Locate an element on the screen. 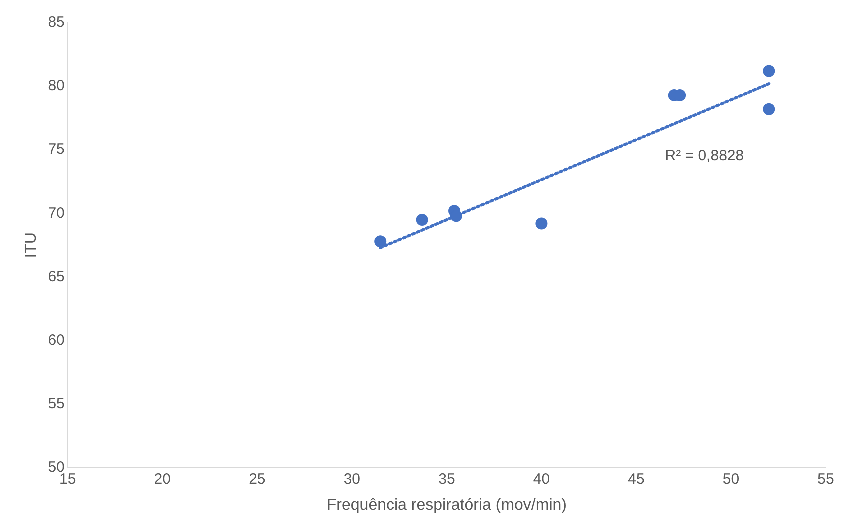 This screenshot has height=532, width=854. annotation: R² = 0,8828 is located at coordinates (704, 156).